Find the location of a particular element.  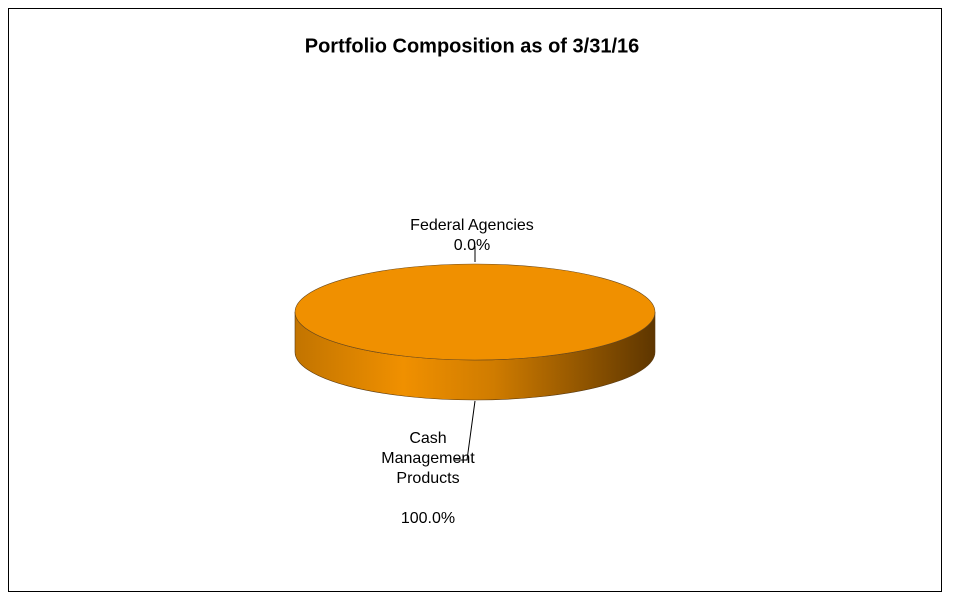

slice-label-box: Cash Management Products is located at coordinates (428, 458).